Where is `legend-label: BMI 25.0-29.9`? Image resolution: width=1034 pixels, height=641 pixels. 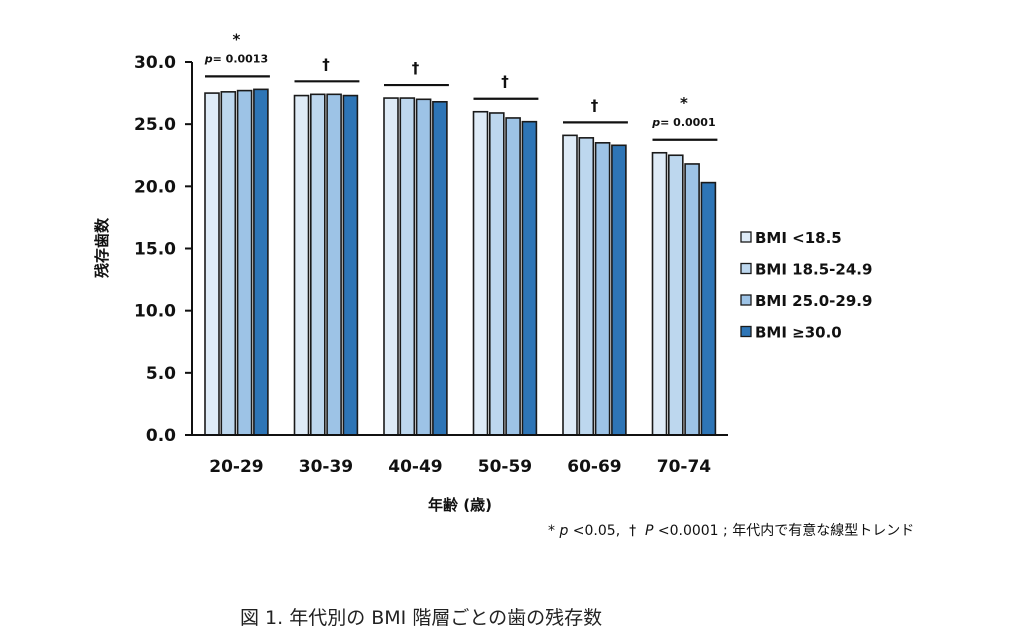 legend-label: BMI 25.0-29.9 is located at coordinates (813, 301).